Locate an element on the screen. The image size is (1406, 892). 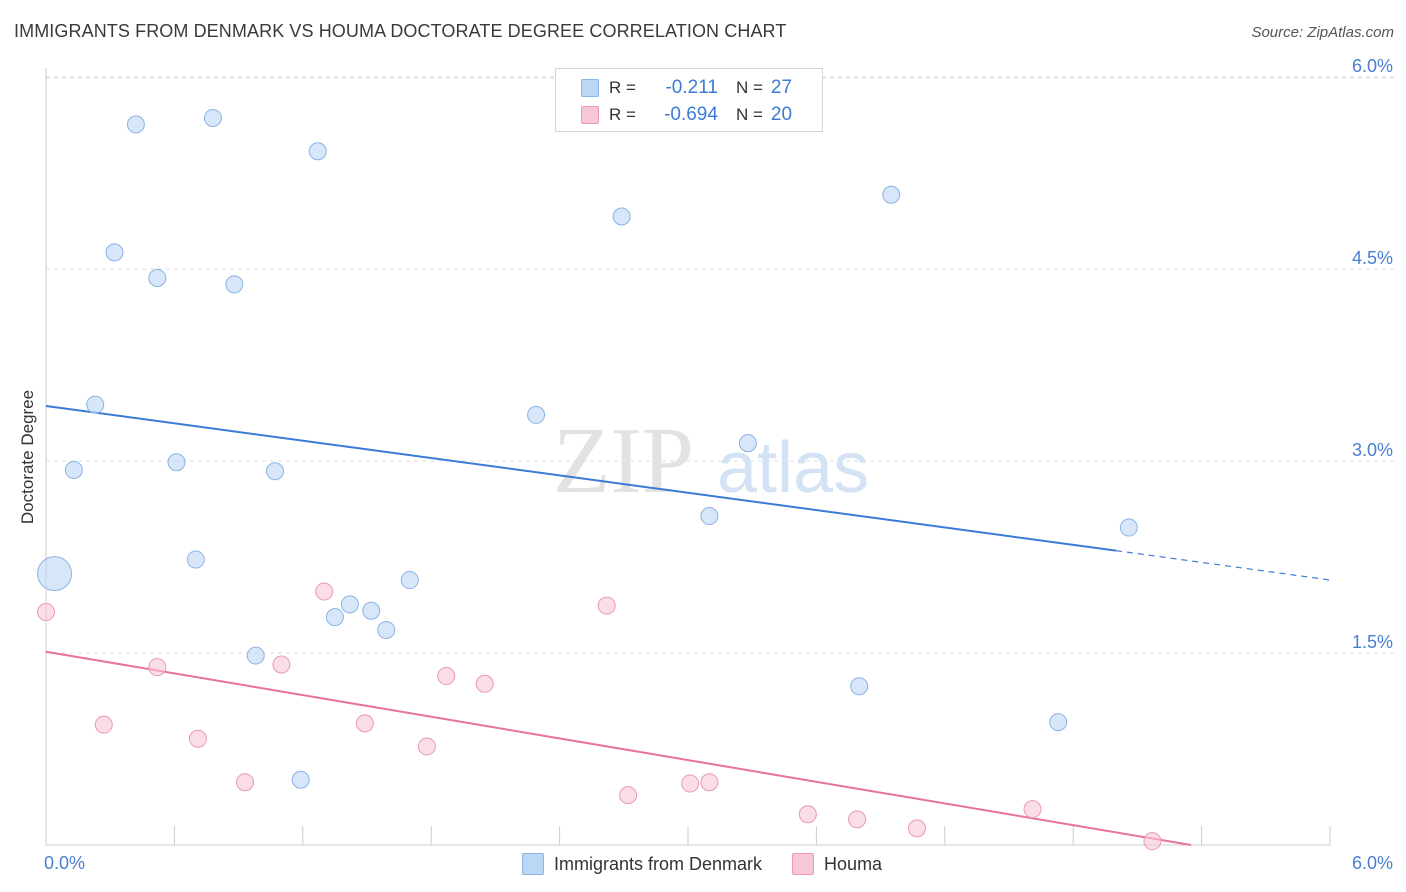
legend-item-denmark: Immigrants from Denmark is located at coordinates (642, 864).